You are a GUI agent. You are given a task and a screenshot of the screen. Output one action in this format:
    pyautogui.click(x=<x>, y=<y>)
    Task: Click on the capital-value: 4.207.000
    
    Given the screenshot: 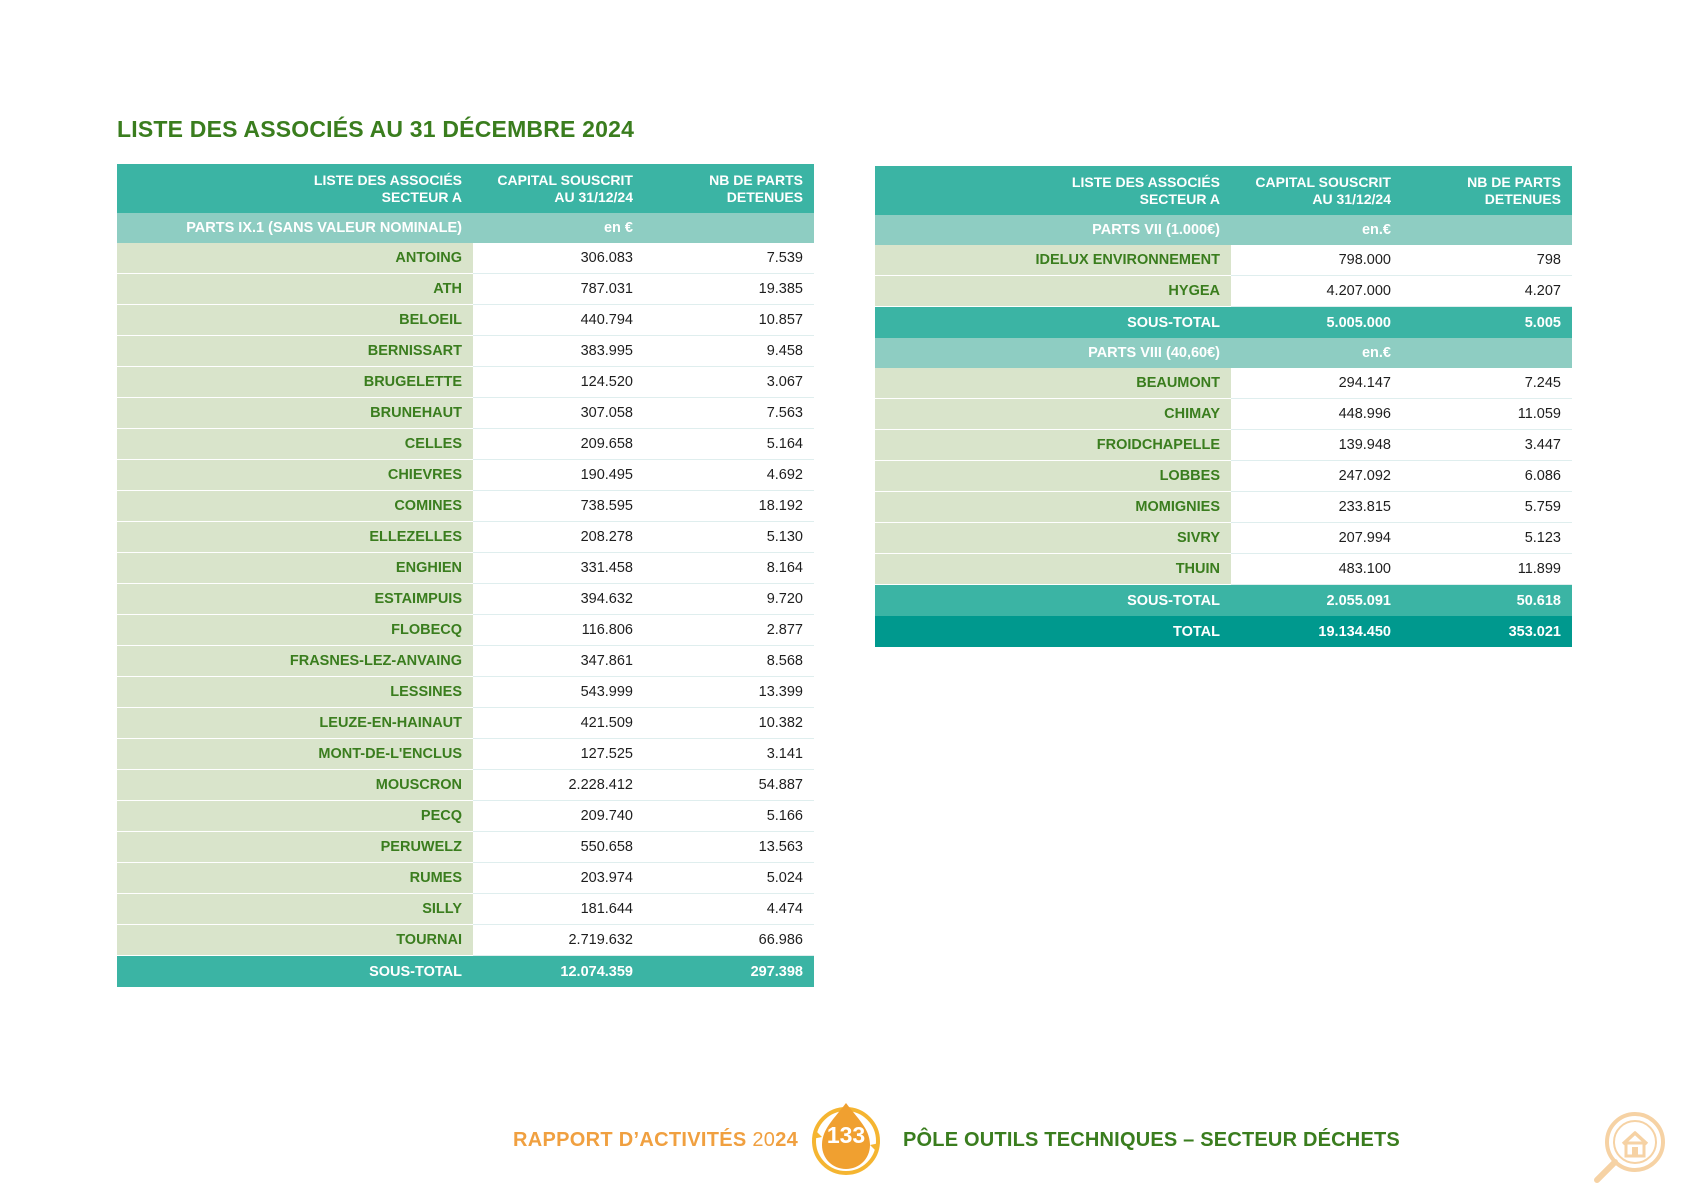 What is the action you would take?
    pyautogui.click(x=1316, y=291)
    